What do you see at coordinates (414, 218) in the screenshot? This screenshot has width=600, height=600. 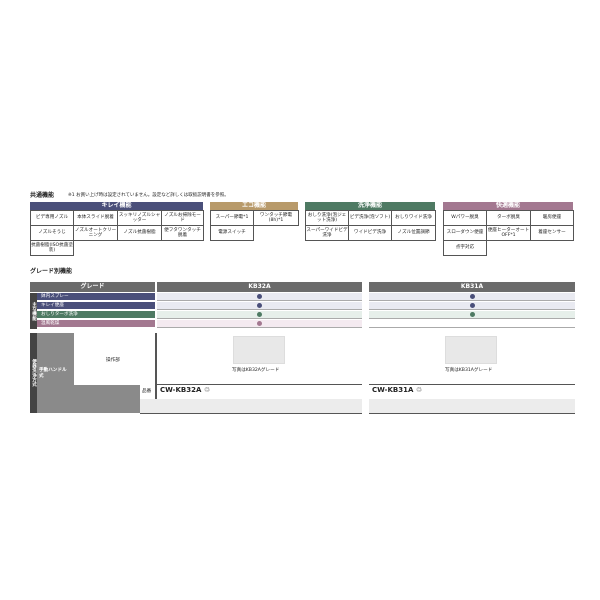 I see `feature-cell: おしりワイド洗浄` at bounding box center [414, 218].